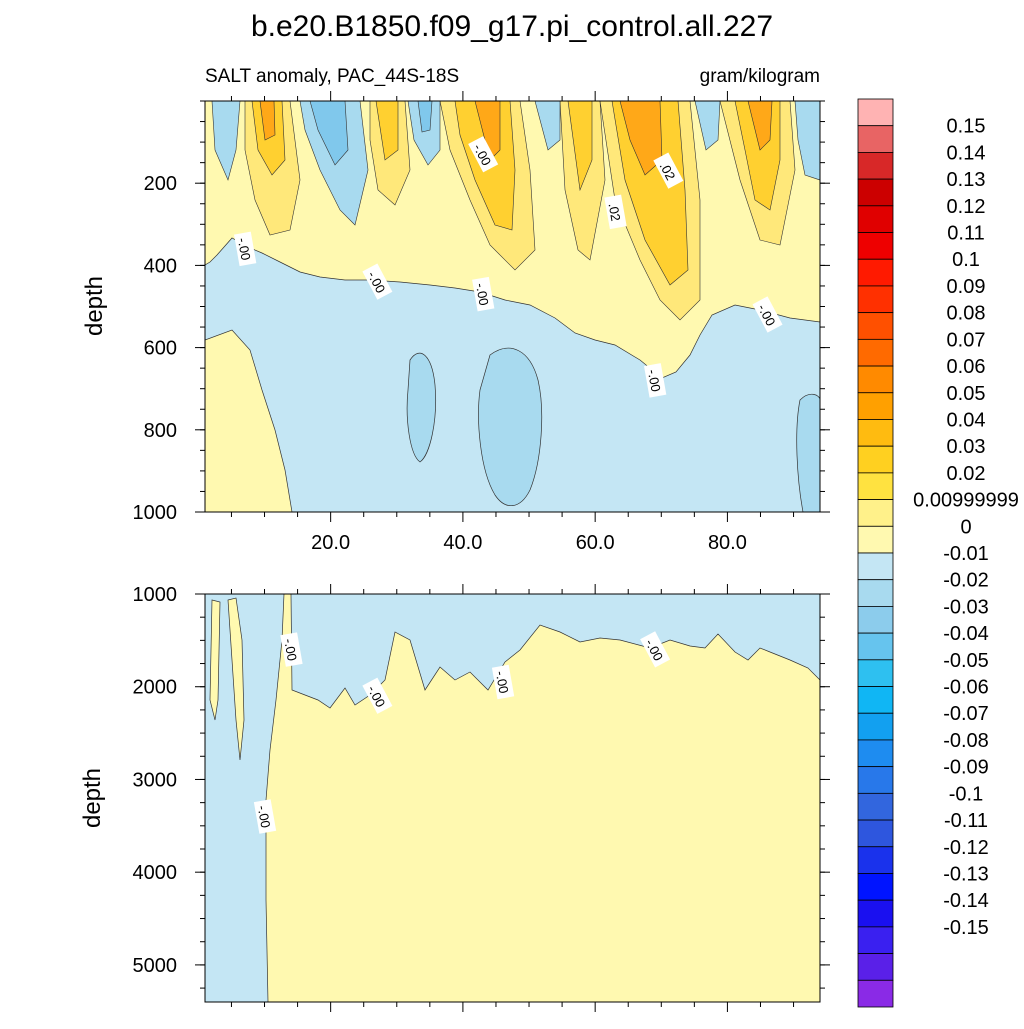 The image size is (1024, 1029). I want to click on colorbar-label: -0.02, so click(966, 581).